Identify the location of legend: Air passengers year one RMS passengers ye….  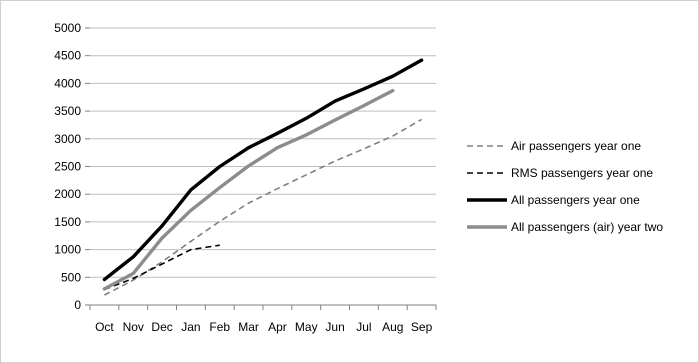
(565, 186).